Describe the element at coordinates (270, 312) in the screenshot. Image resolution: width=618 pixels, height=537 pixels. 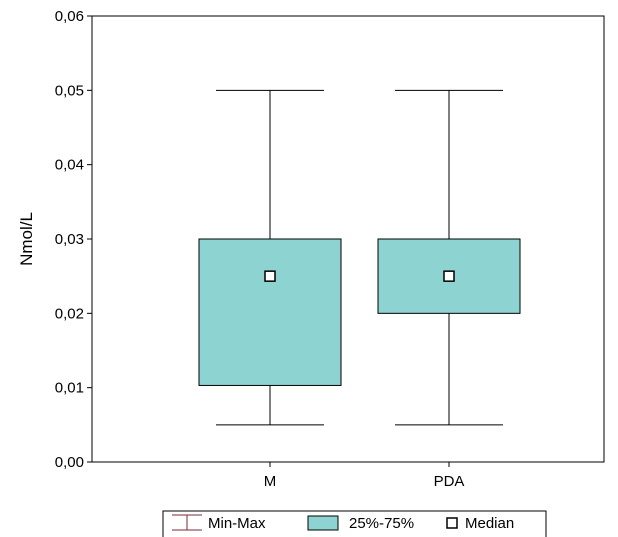
I see `iqr-box` at that location.